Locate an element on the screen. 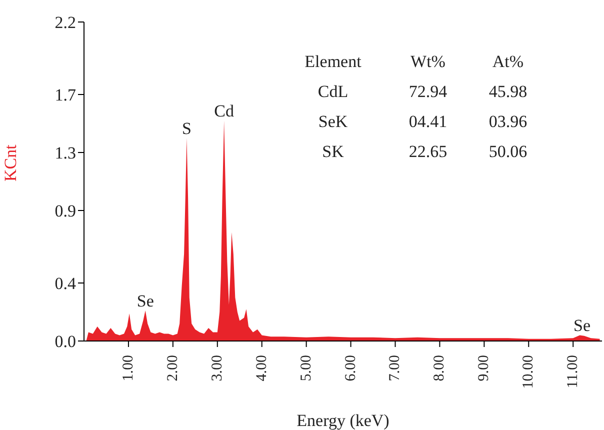  x-tick-label: 3.00 is located at coordinates (217, 368).